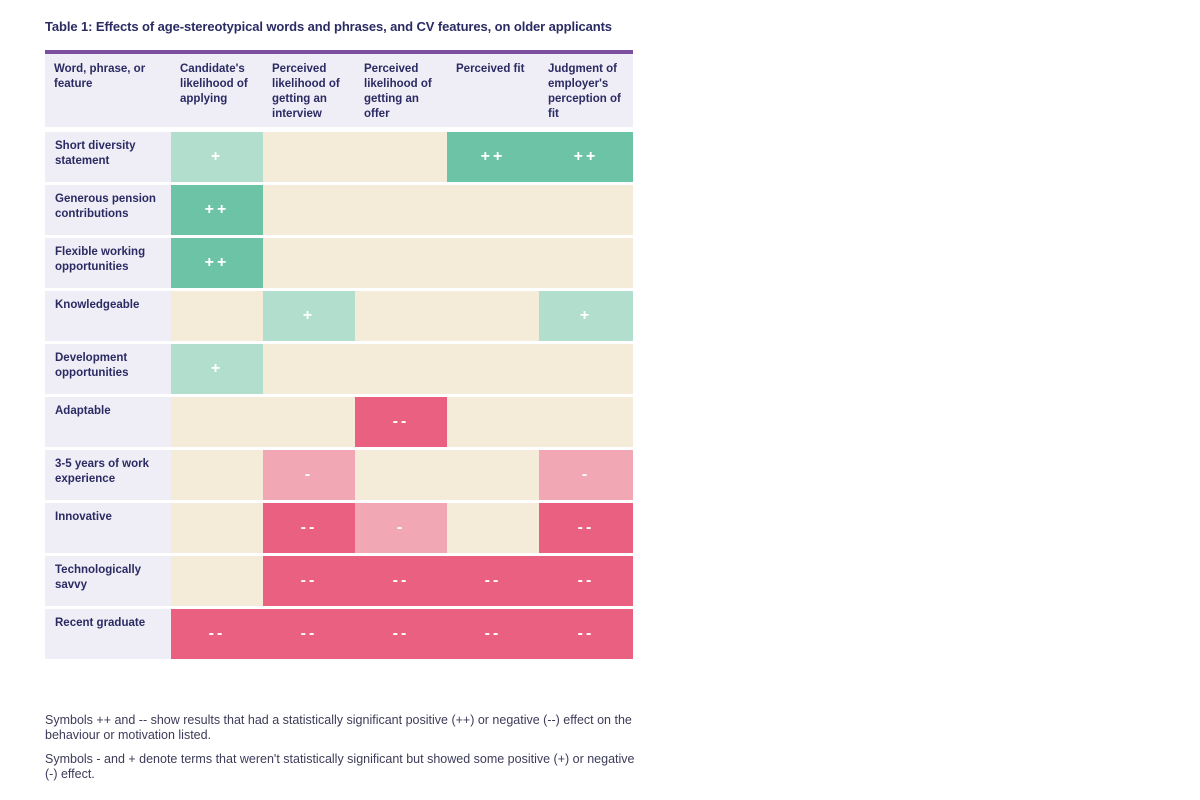 Image resolution: width=1200 pixels, height=800 pixels. I want to click on table-row: Flexible working opportunities ++, so click(339, 263).